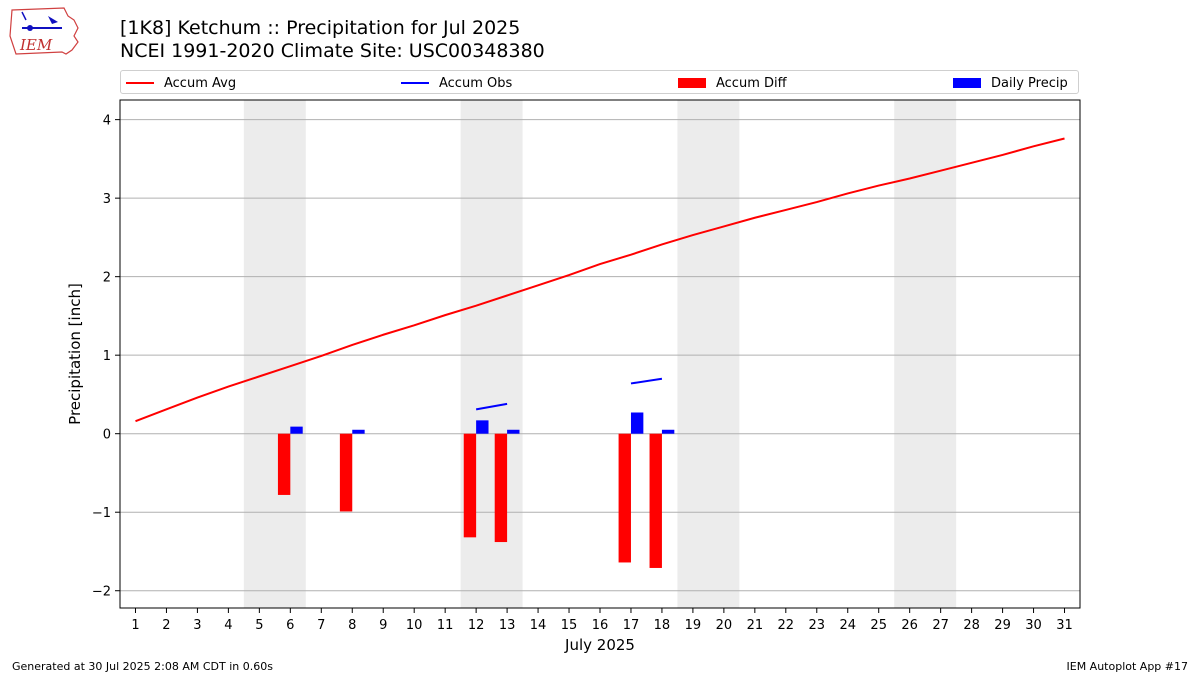  I want to click on x-tick-label: 16, so click(600, 625).